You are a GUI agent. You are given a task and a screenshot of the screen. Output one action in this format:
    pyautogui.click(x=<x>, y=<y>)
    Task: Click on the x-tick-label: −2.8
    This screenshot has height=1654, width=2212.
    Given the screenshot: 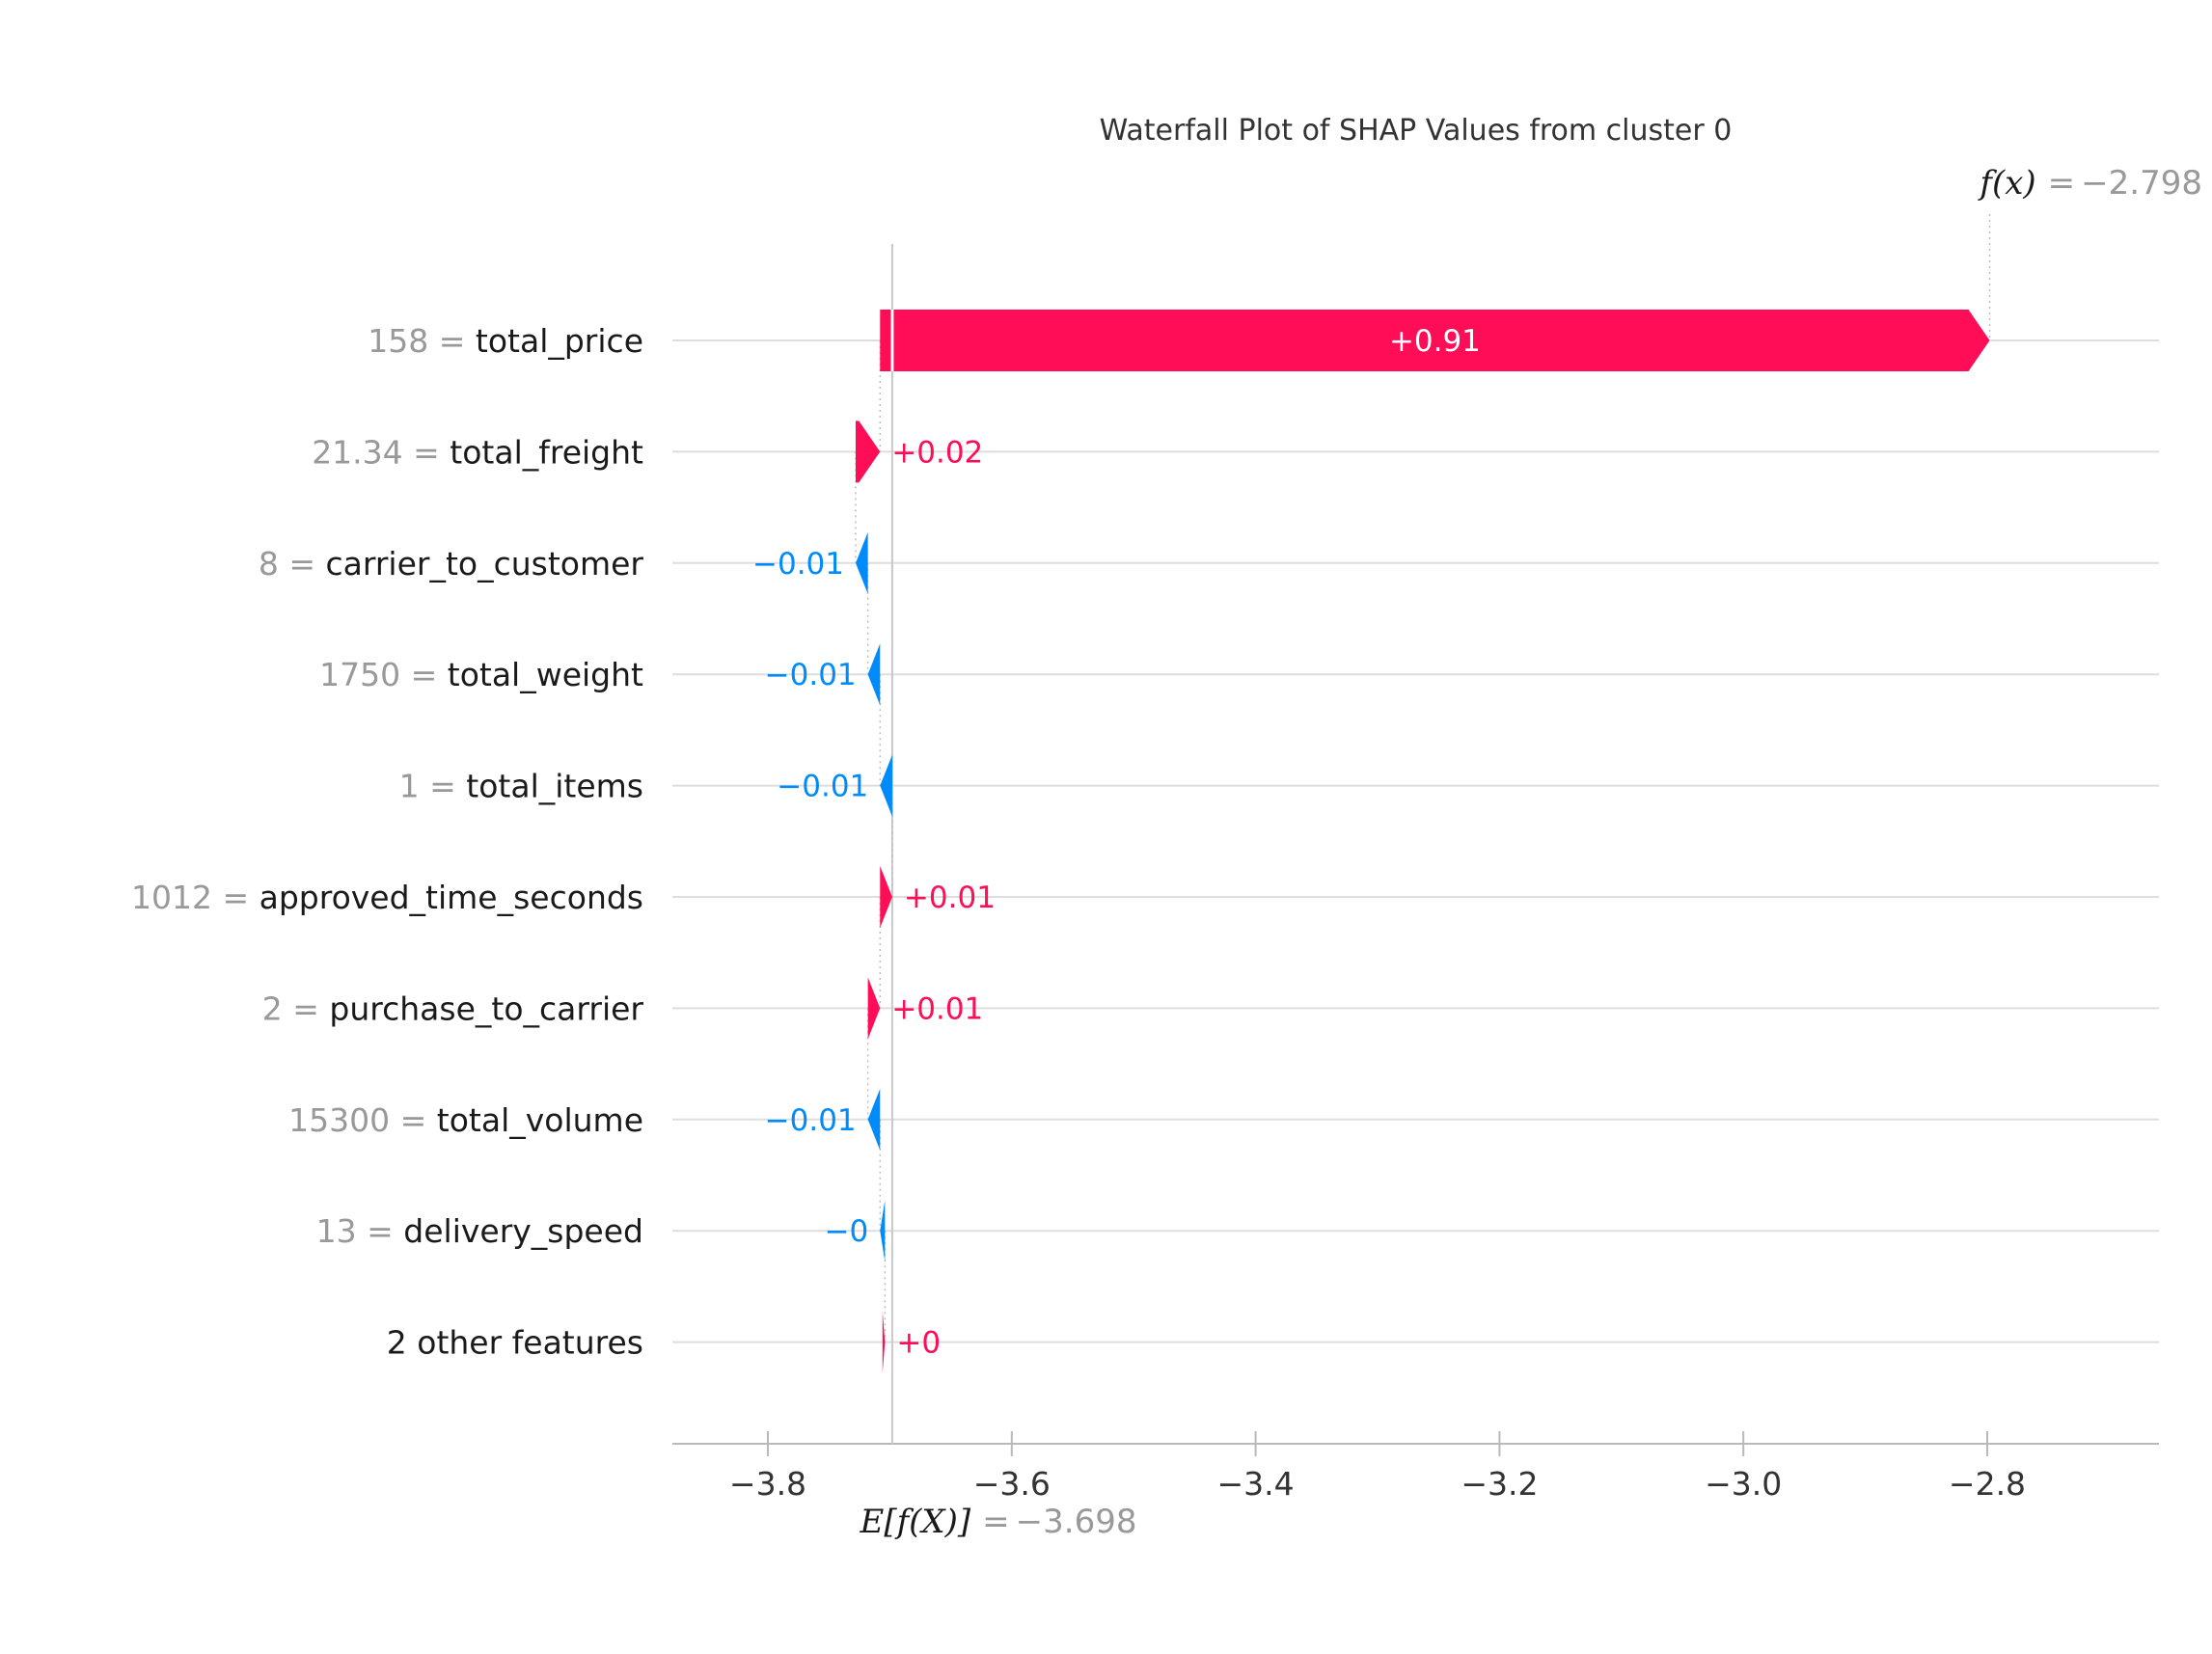 What is the action you would take?
    pyautogui.click(x=1987, y=1484)
    